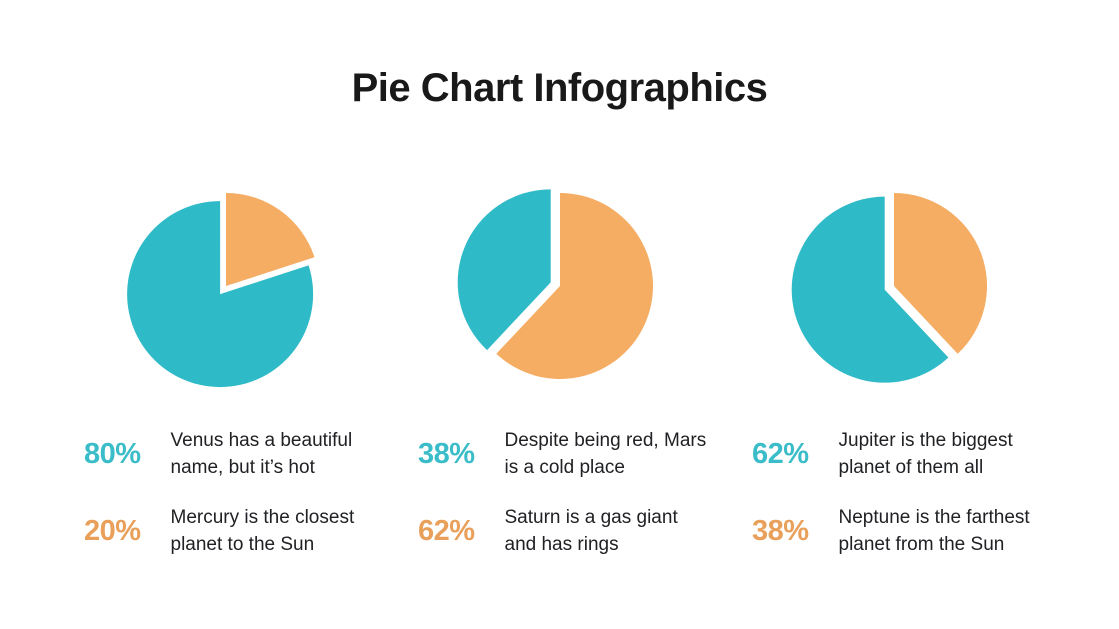  I want to click on pie-slice-saturn, so click(574, 286).